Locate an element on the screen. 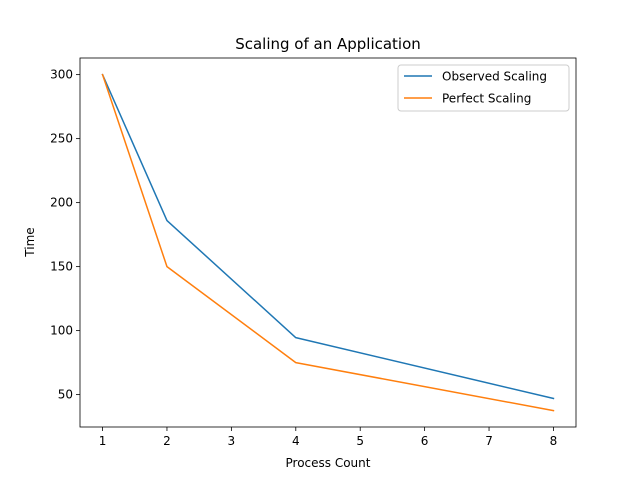 The width and height of the screenshot is (640, 480). y-tick-label: 300 is located at coordinates (61, 75).